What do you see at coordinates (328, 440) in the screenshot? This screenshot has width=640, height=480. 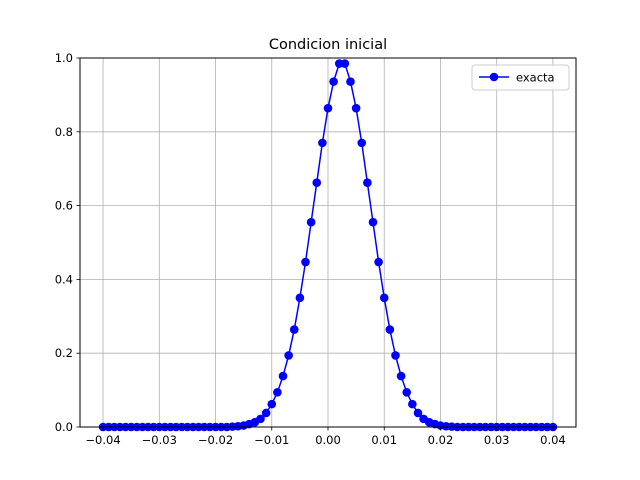 I see `x-tick-label: 0.00` at bounding box center [328, 440].